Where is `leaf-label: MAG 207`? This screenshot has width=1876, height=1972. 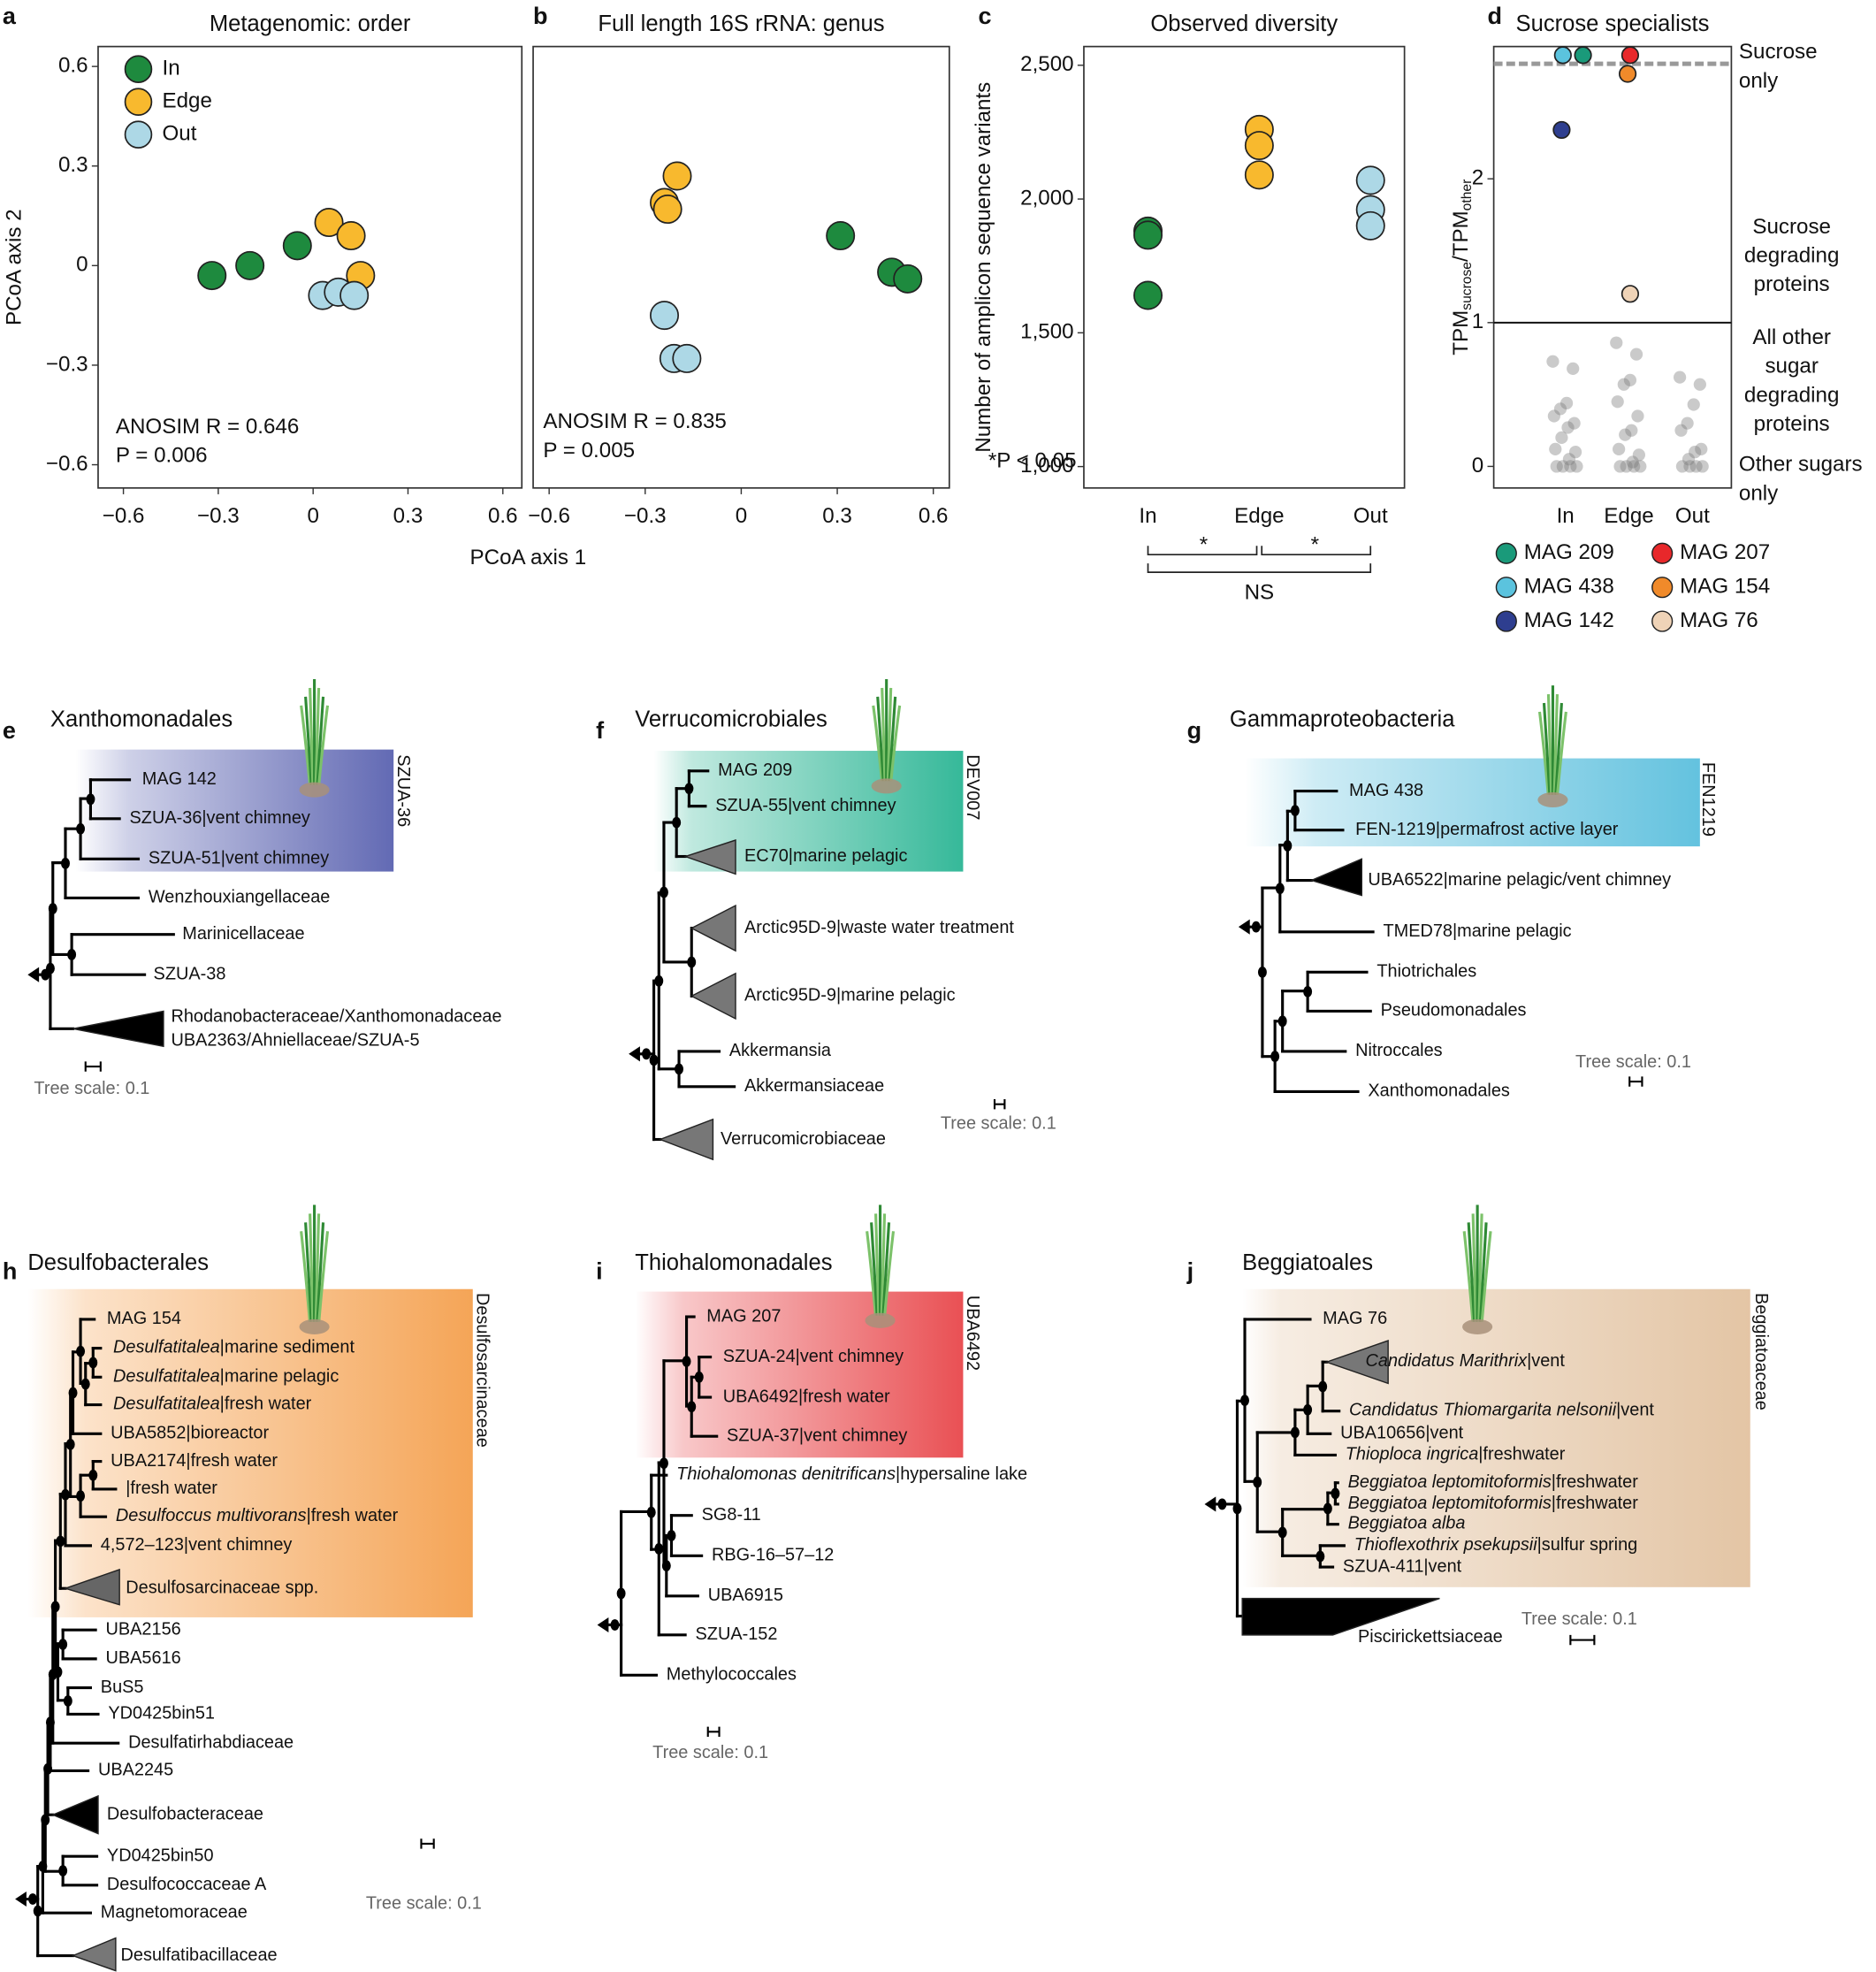
leaf-label: MAG 207 is located at coordinates (743, 1316).